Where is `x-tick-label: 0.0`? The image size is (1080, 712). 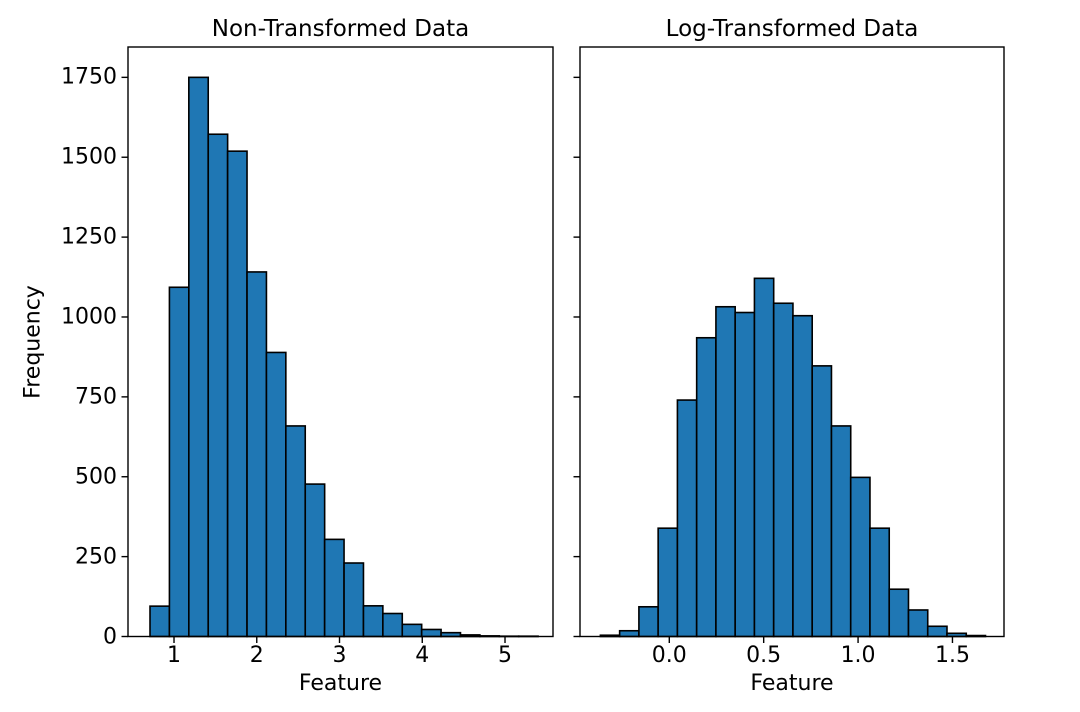 x-tick-label: 0.0 is located at coordinates (669, 655).